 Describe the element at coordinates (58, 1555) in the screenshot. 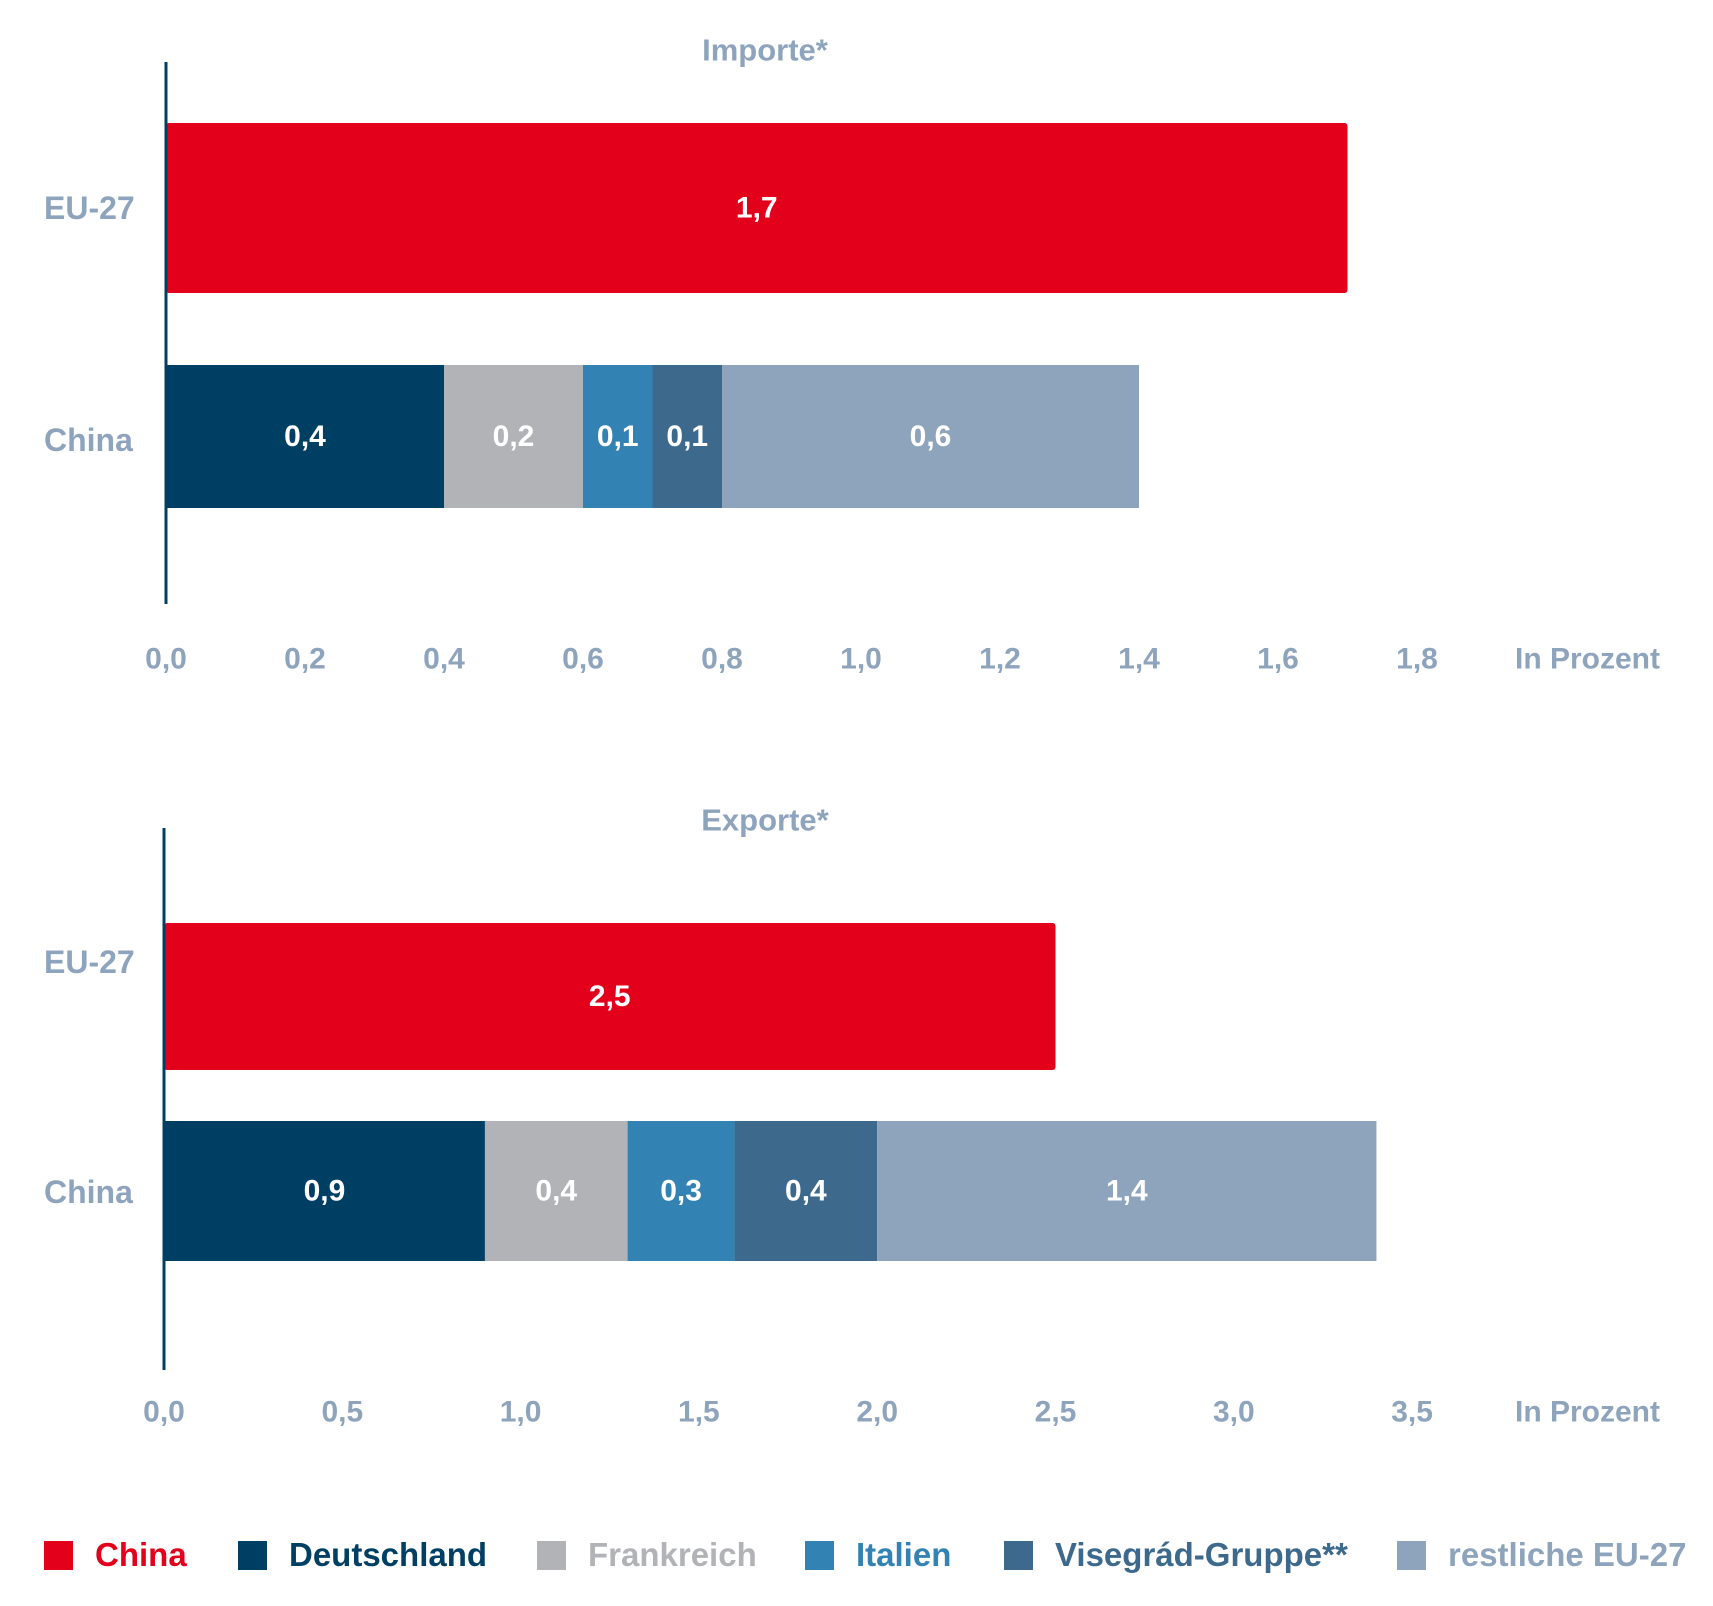

I see `legend-swatch-china` at that location.